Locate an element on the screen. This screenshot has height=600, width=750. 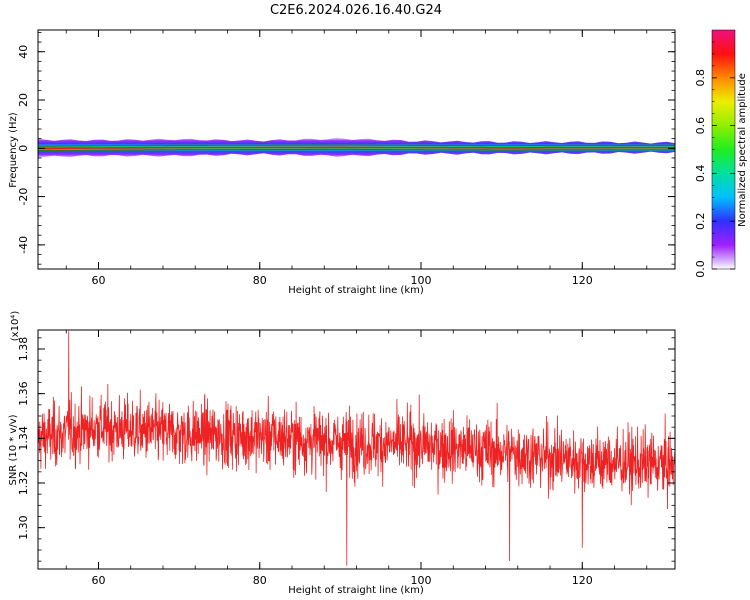
snr-x-tick-label: 120 is located at coordinates (582, 580).